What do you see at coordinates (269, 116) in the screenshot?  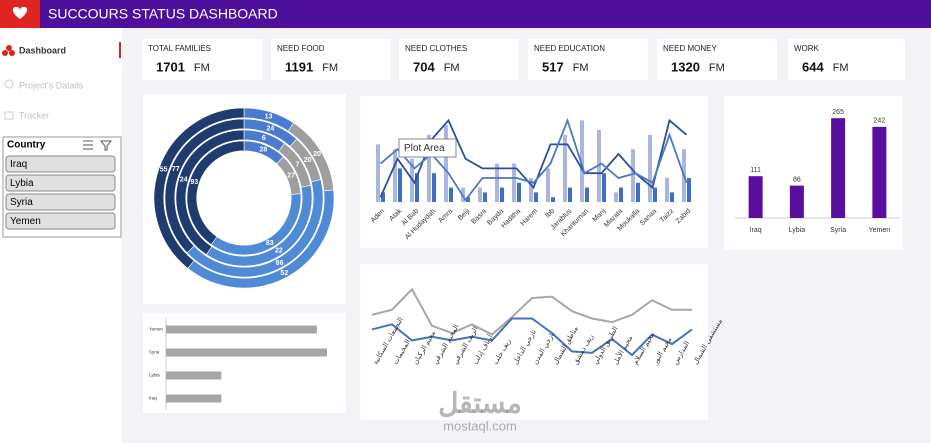 I see `data-label: 13` at bounding box center [269, 116].